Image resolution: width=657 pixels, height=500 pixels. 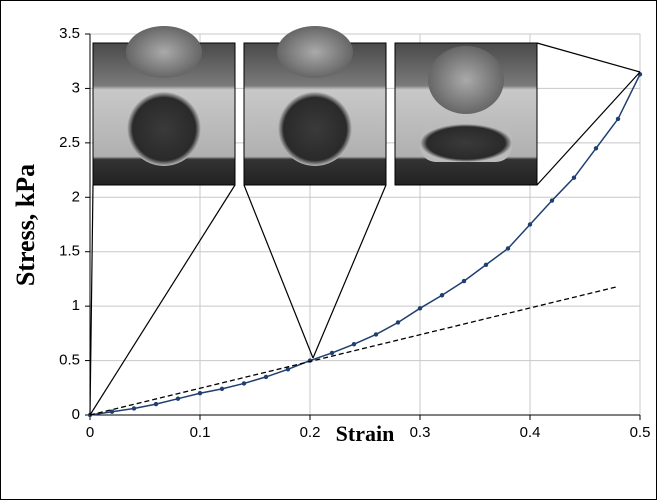 What do you see at coordinates (365, 433) in the screenshot?
I see `x-axis-title: Strain` at bounding box center [365, 433].